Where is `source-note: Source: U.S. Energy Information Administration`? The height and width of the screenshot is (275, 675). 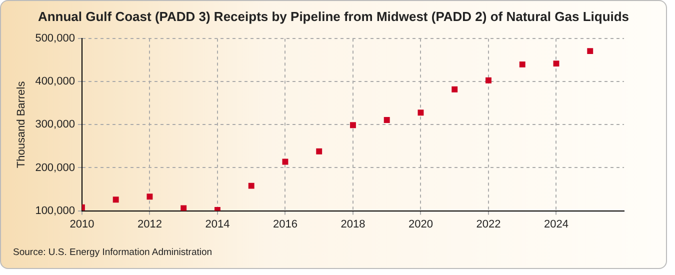 source-note: Source: U.S. Energy Information Administration is located at coordinates (112, 252).